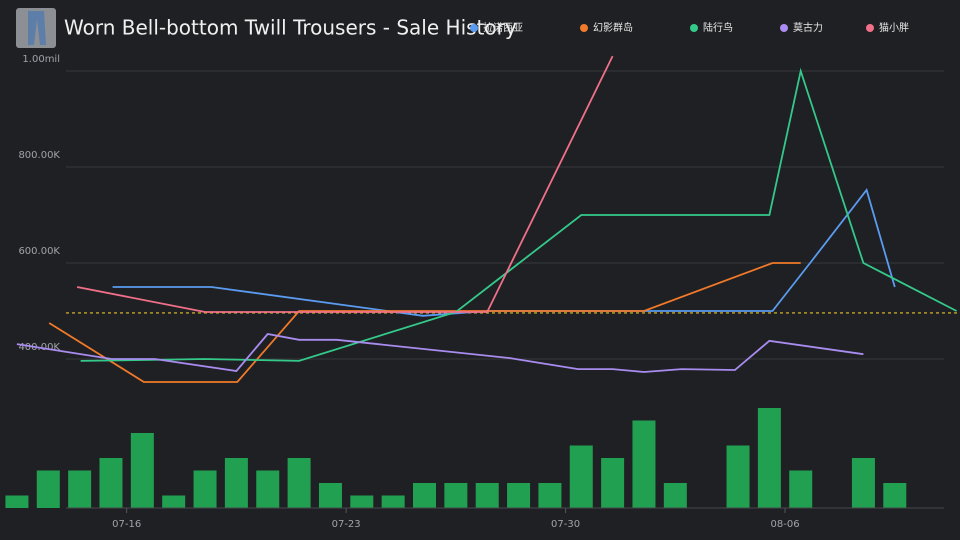  I want to click on price-line, so click(440, 353).